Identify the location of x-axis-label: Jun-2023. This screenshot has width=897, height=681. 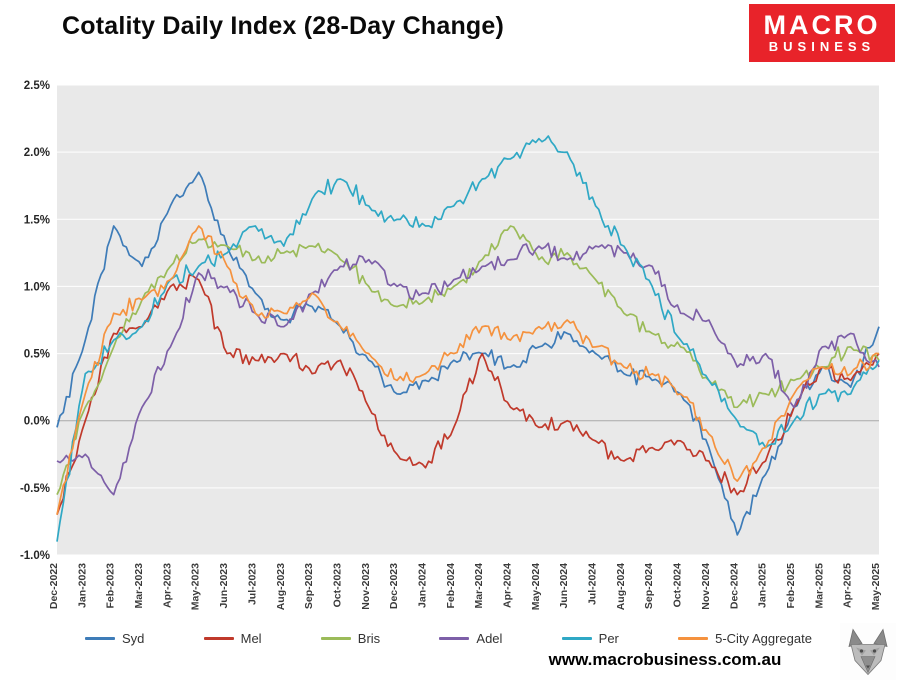
(224, 586).